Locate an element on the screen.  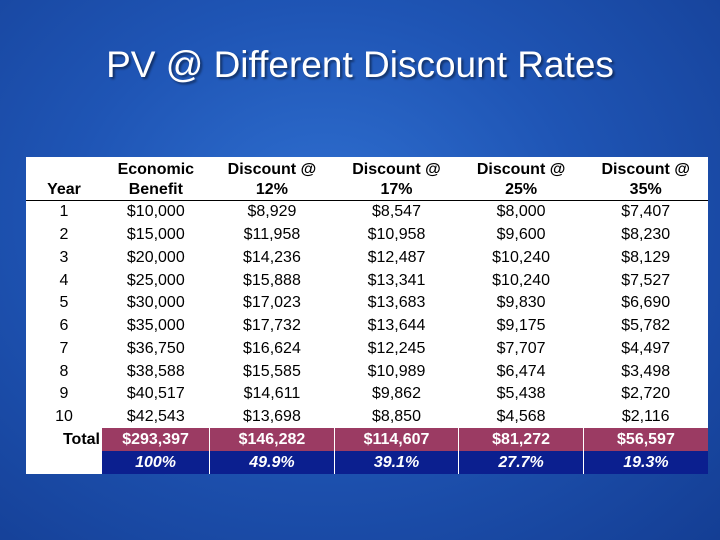
cell-economic-benefit: $25,000 is located at coordinates (155, 280).